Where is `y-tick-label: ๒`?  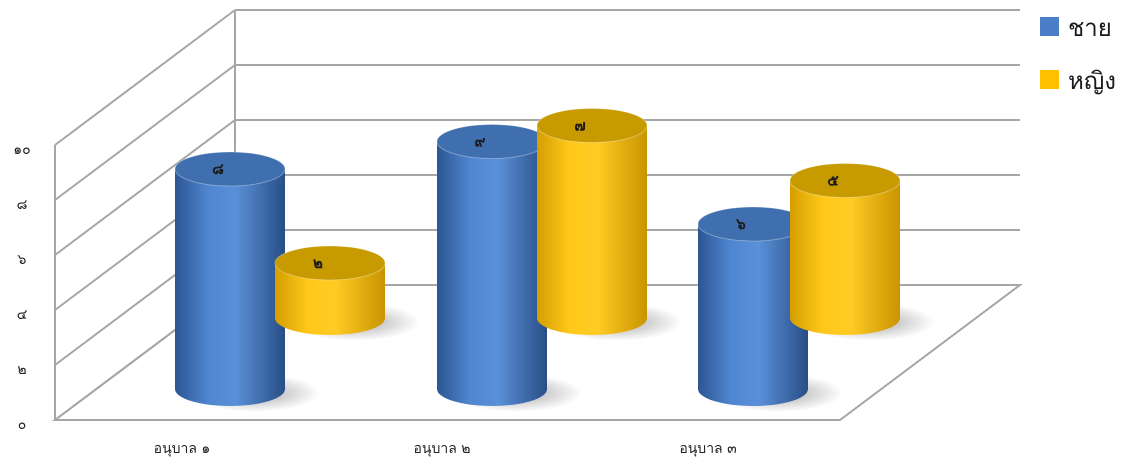
y-tick-label: ๒ is located at coordinates (21, 370).